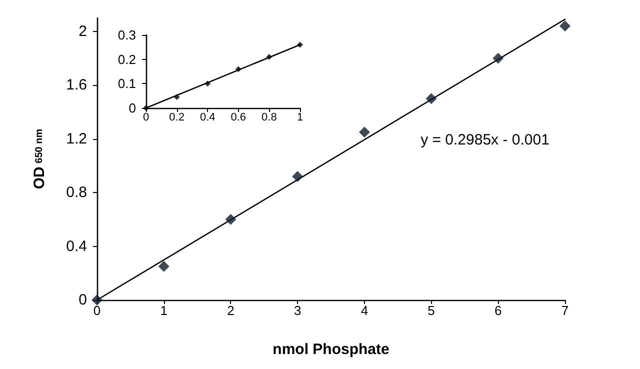  What do you see at coordinates (76, 246) in the screenshot?
I see `y-tick-label: 0.4` at bounding box center [76, 246].